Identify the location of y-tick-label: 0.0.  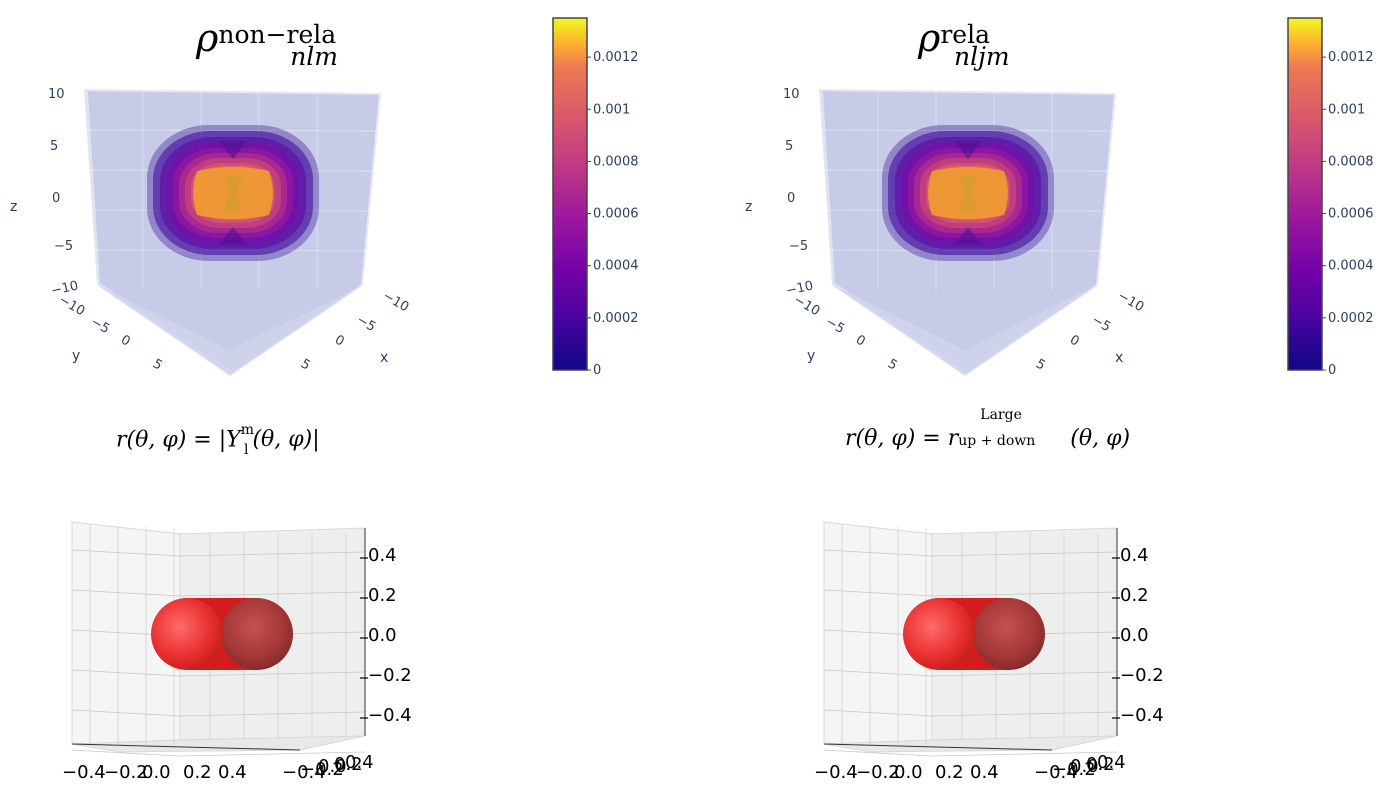
(332, 766).